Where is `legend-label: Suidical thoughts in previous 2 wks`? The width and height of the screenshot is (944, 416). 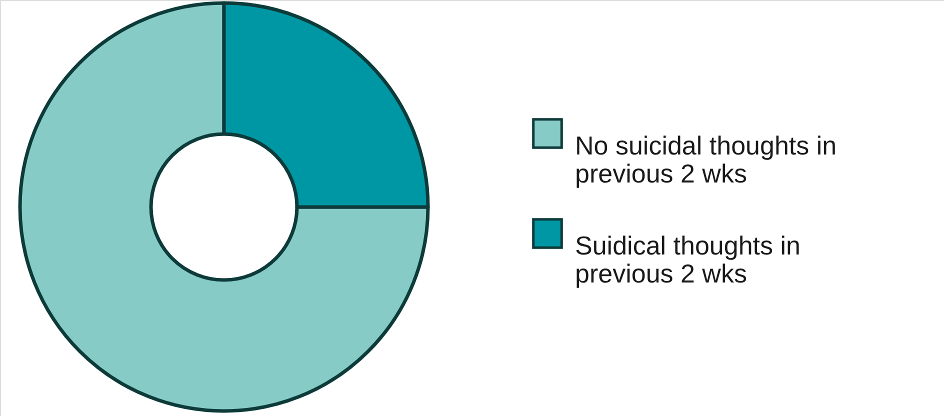 legend-label: Suidical thoughts in previous 2 wks is located at coordinates (687, 259).